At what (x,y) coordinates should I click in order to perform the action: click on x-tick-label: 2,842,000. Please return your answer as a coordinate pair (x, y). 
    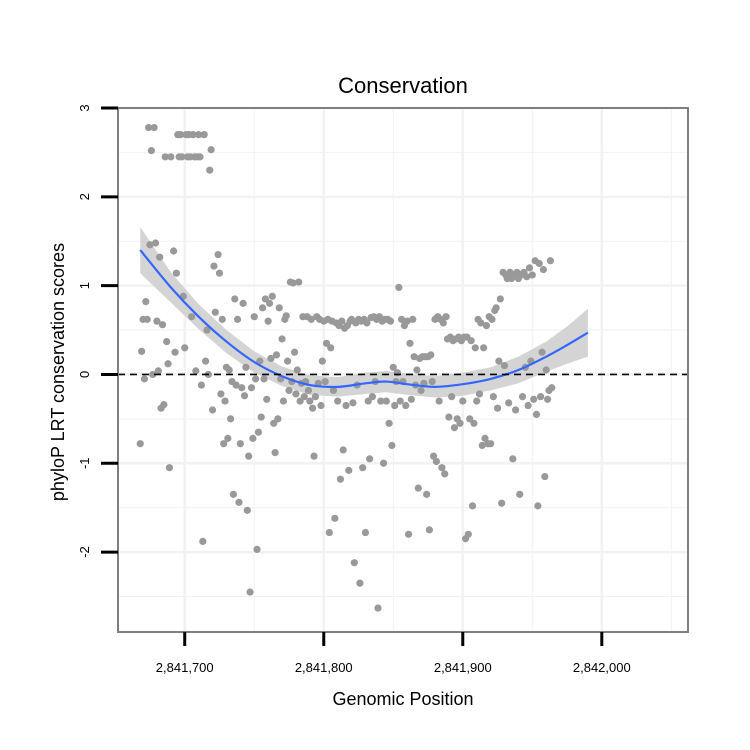
    Looking at the image, I should click on (602, 667).